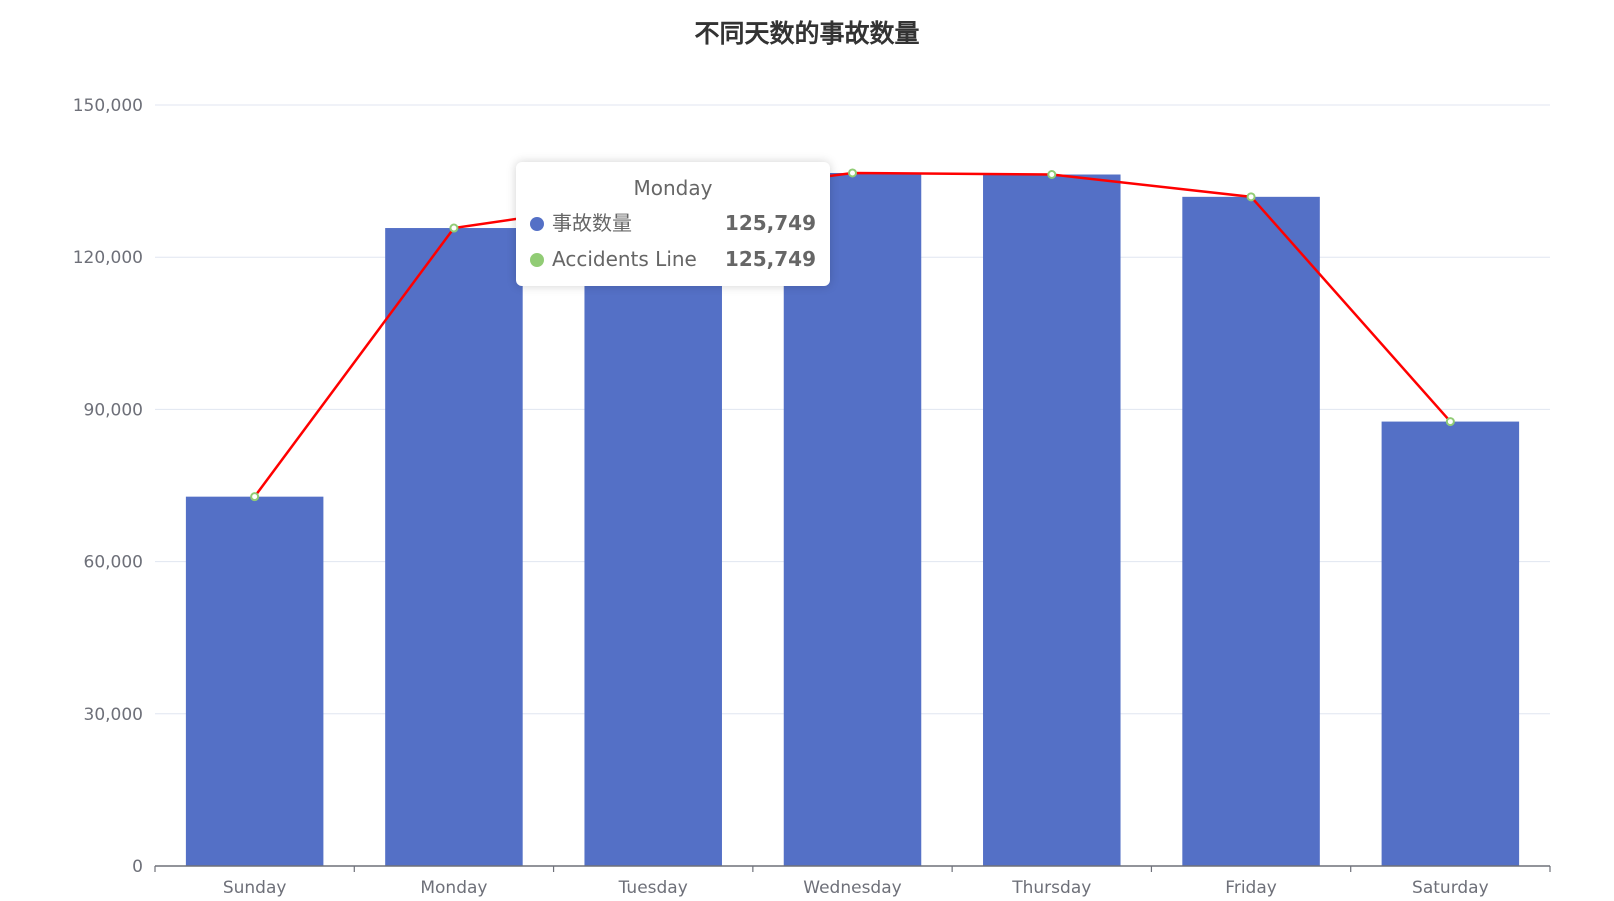 This screenshot has width=1614, height=901. What do you see at coordinates (807, 33) in the screenshot?
I see `chart-title: 不同天数的事故数量` at bounding box center [807, 33].